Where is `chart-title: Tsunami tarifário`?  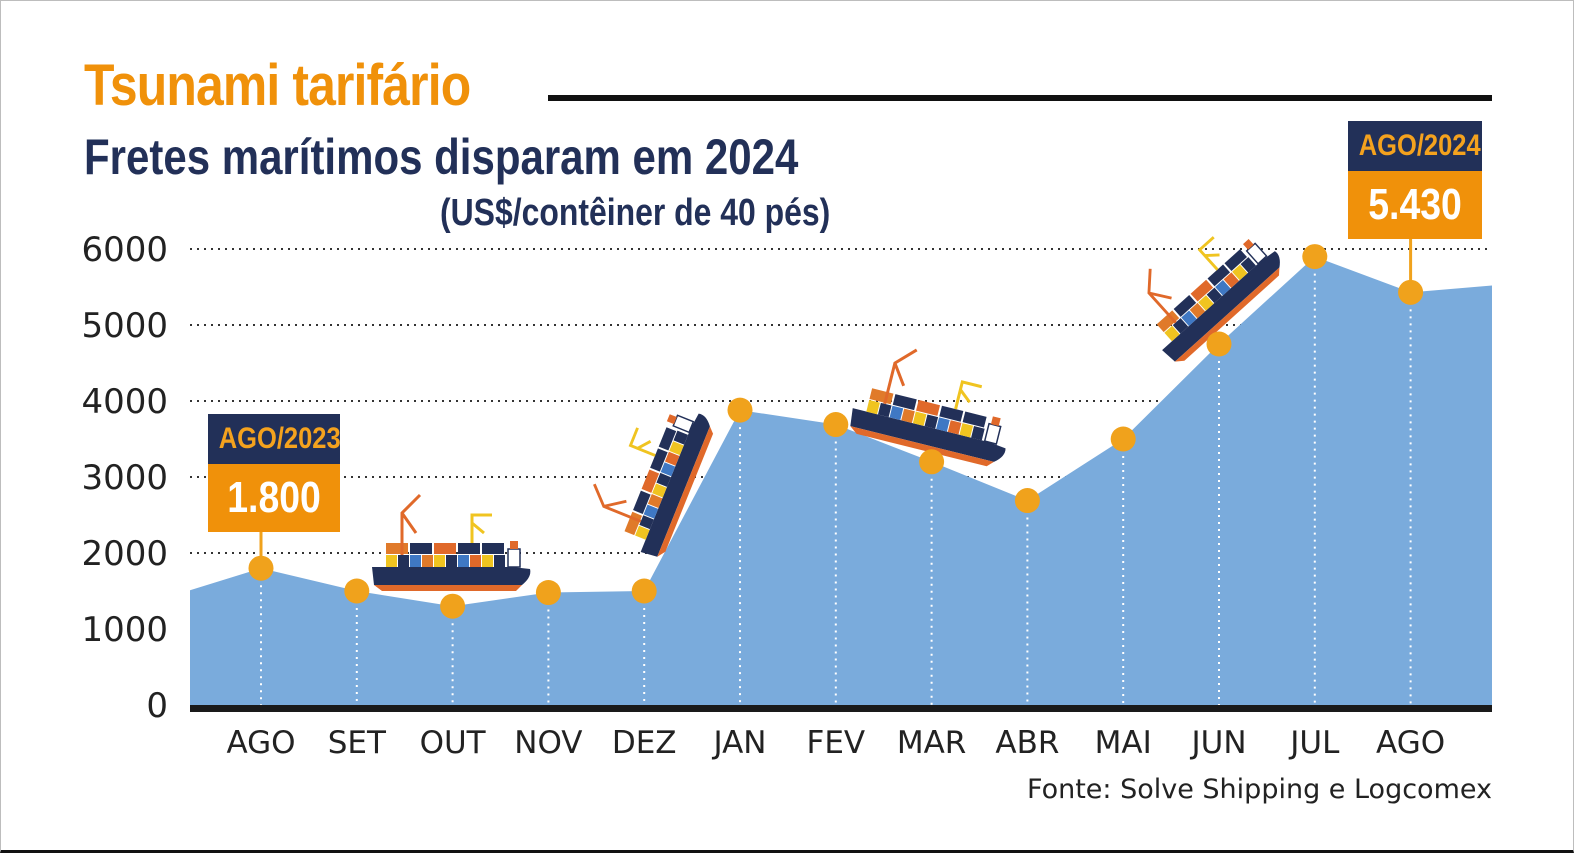
chart-title: Tsunami tarifário is located at coordinates (277, 85).